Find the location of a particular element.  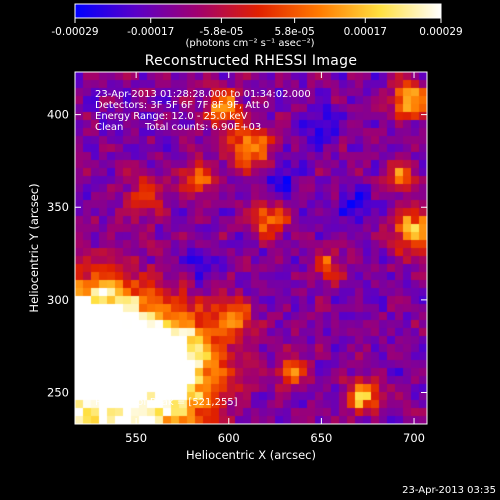

annotation-energy: Energy Range: 12.0 - 25.0 keV is located at coordinates (171, 116).